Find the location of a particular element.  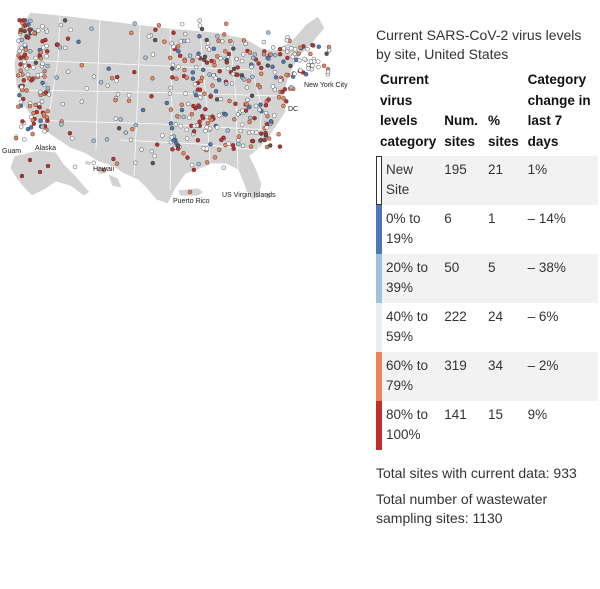

state-borders is located at coordinates (148, 103).